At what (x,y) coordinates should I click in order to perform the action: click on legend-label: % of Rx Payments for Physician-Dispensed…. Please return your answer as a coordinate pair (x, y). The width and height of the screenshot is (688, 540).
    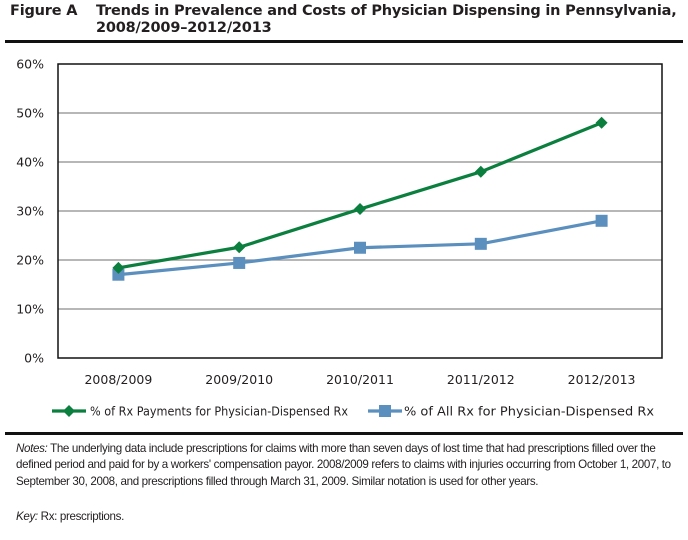
    Looking at the image, I should click on (219, 412).